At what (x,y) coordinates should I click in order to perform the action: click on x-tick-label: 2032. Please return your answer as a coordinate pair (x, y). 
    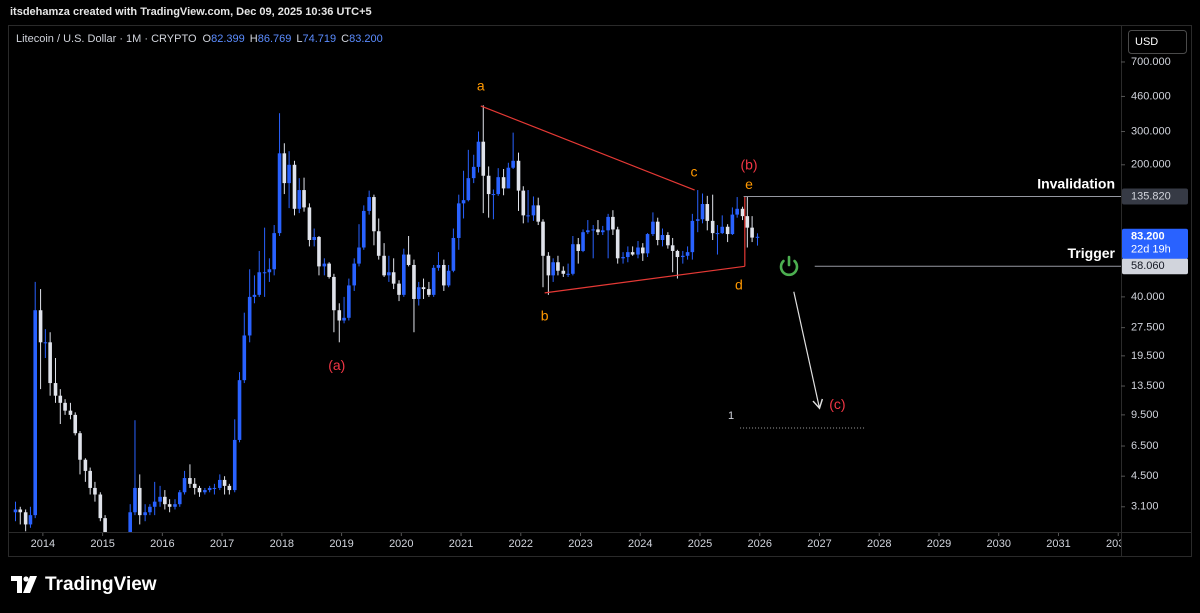
    Looking at the image, I should click on (1118, 544).